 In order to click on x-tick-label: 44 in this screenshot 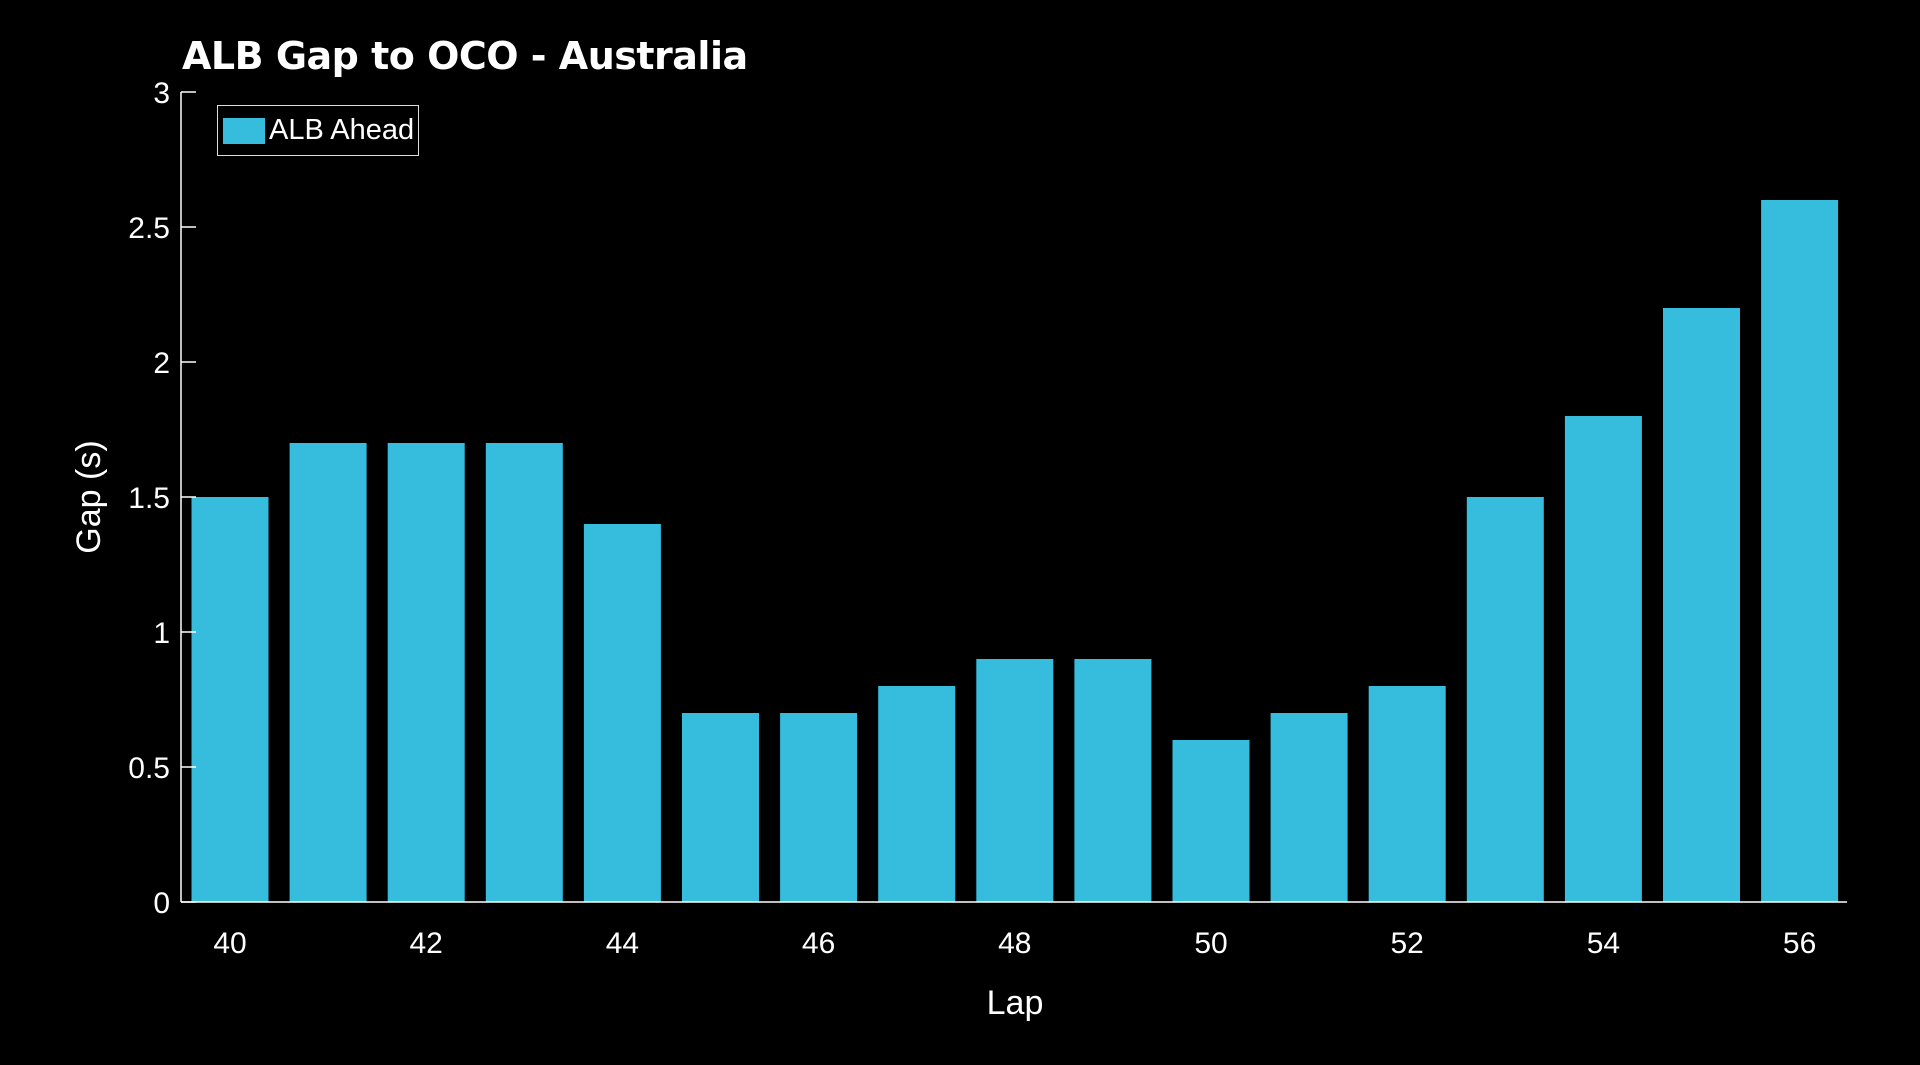, I will do `click(622, 943)`.